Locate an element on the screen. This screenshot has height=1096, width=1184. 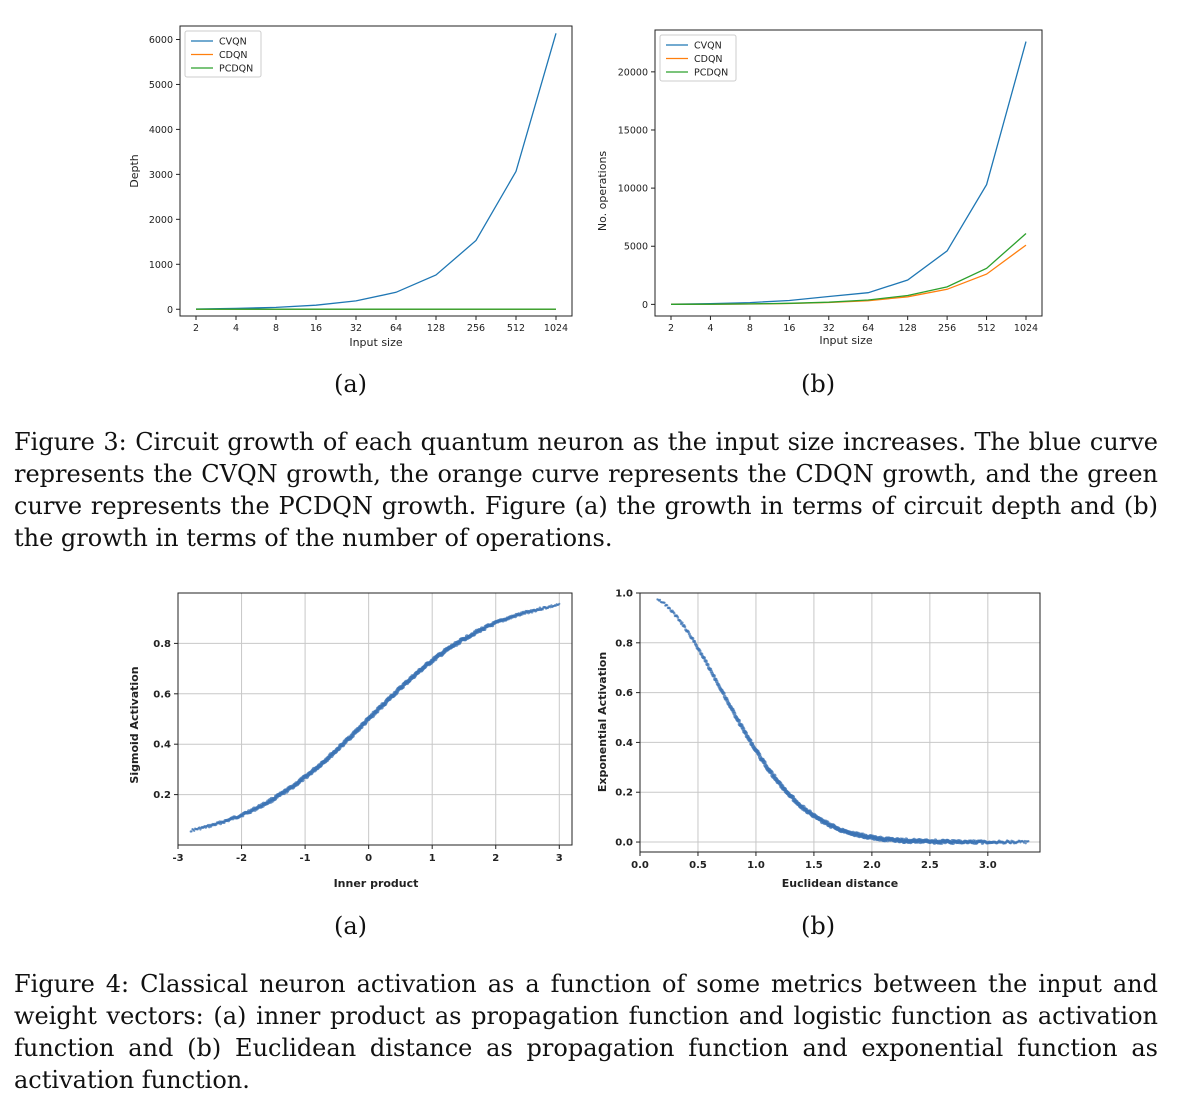
fig3a-xticks: 2 4 8 16 32 64 128 256 512 1024 is located at coordinates (380, 325).